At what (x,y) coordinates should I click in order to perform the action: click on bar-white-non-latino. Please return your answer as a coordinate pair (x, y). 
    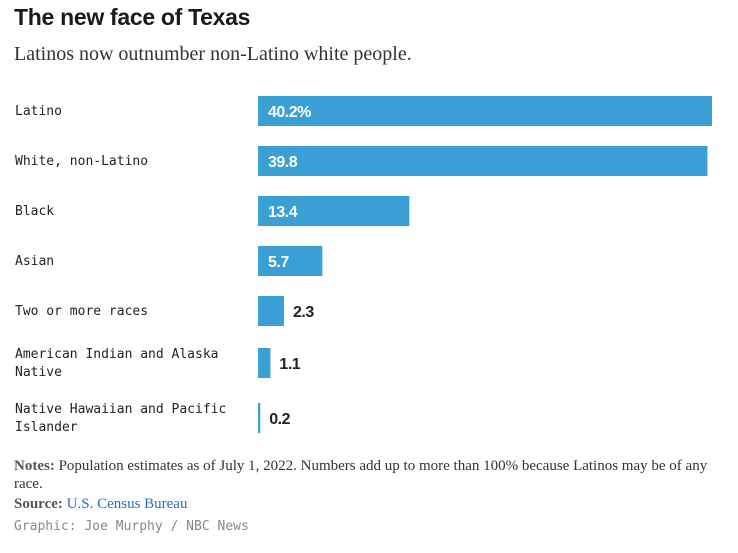
    Looking at the image, I should click on (483, 161).